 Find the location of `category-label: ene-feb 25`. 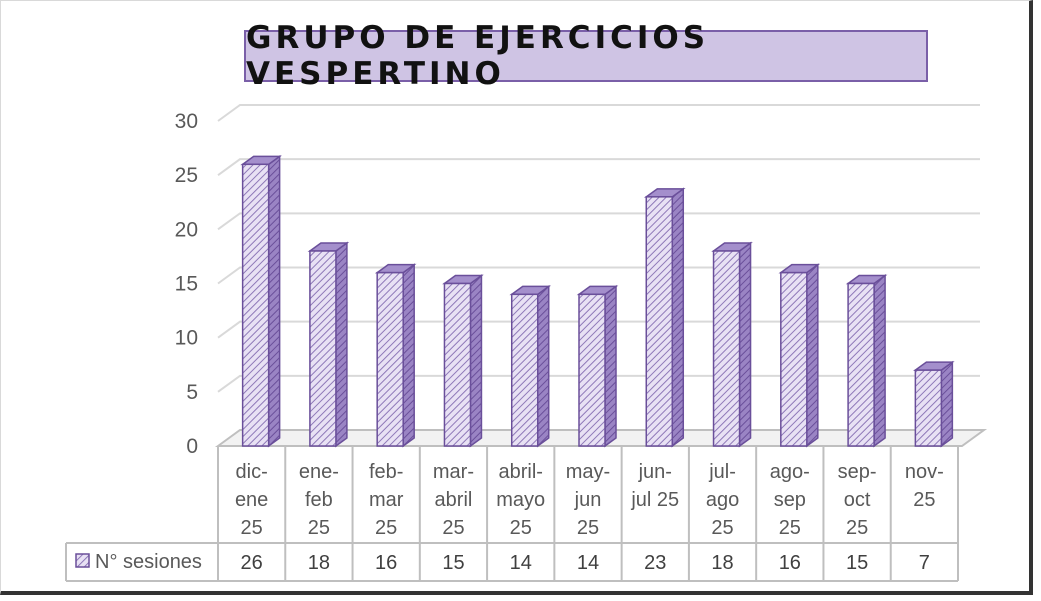

category-label: ene-feb 25 is located at coordinates (319, 500).